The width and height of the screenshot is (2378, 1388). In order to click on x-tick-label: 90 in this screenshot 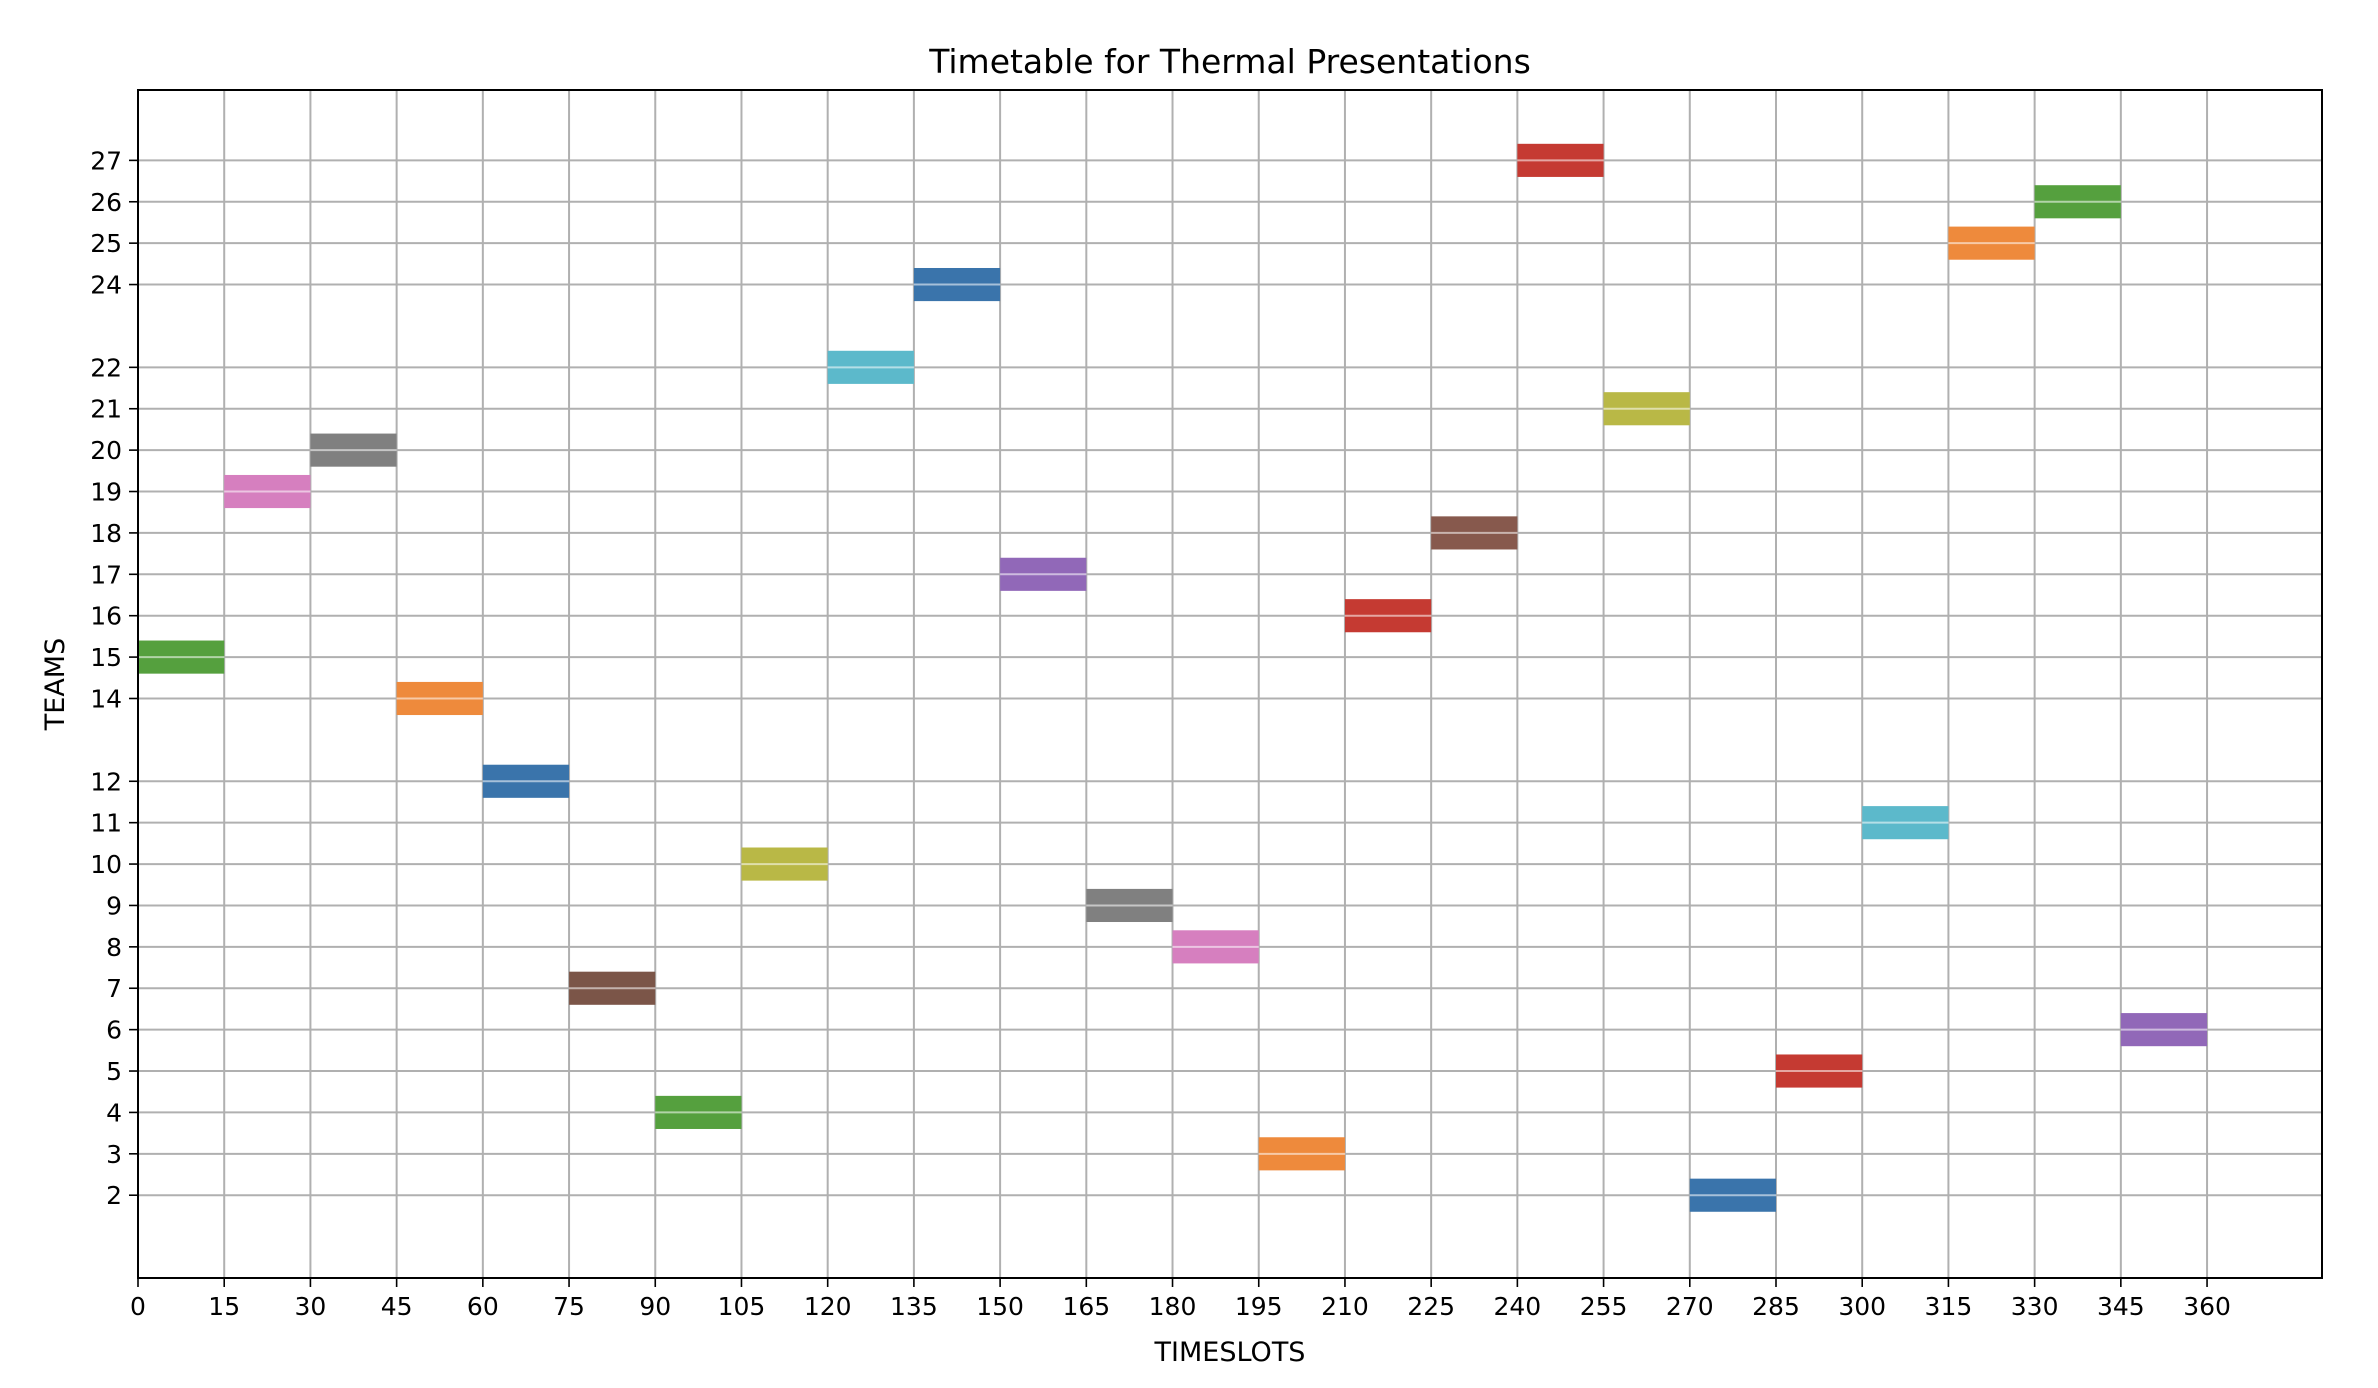, I will do `click(655, 1306)`.